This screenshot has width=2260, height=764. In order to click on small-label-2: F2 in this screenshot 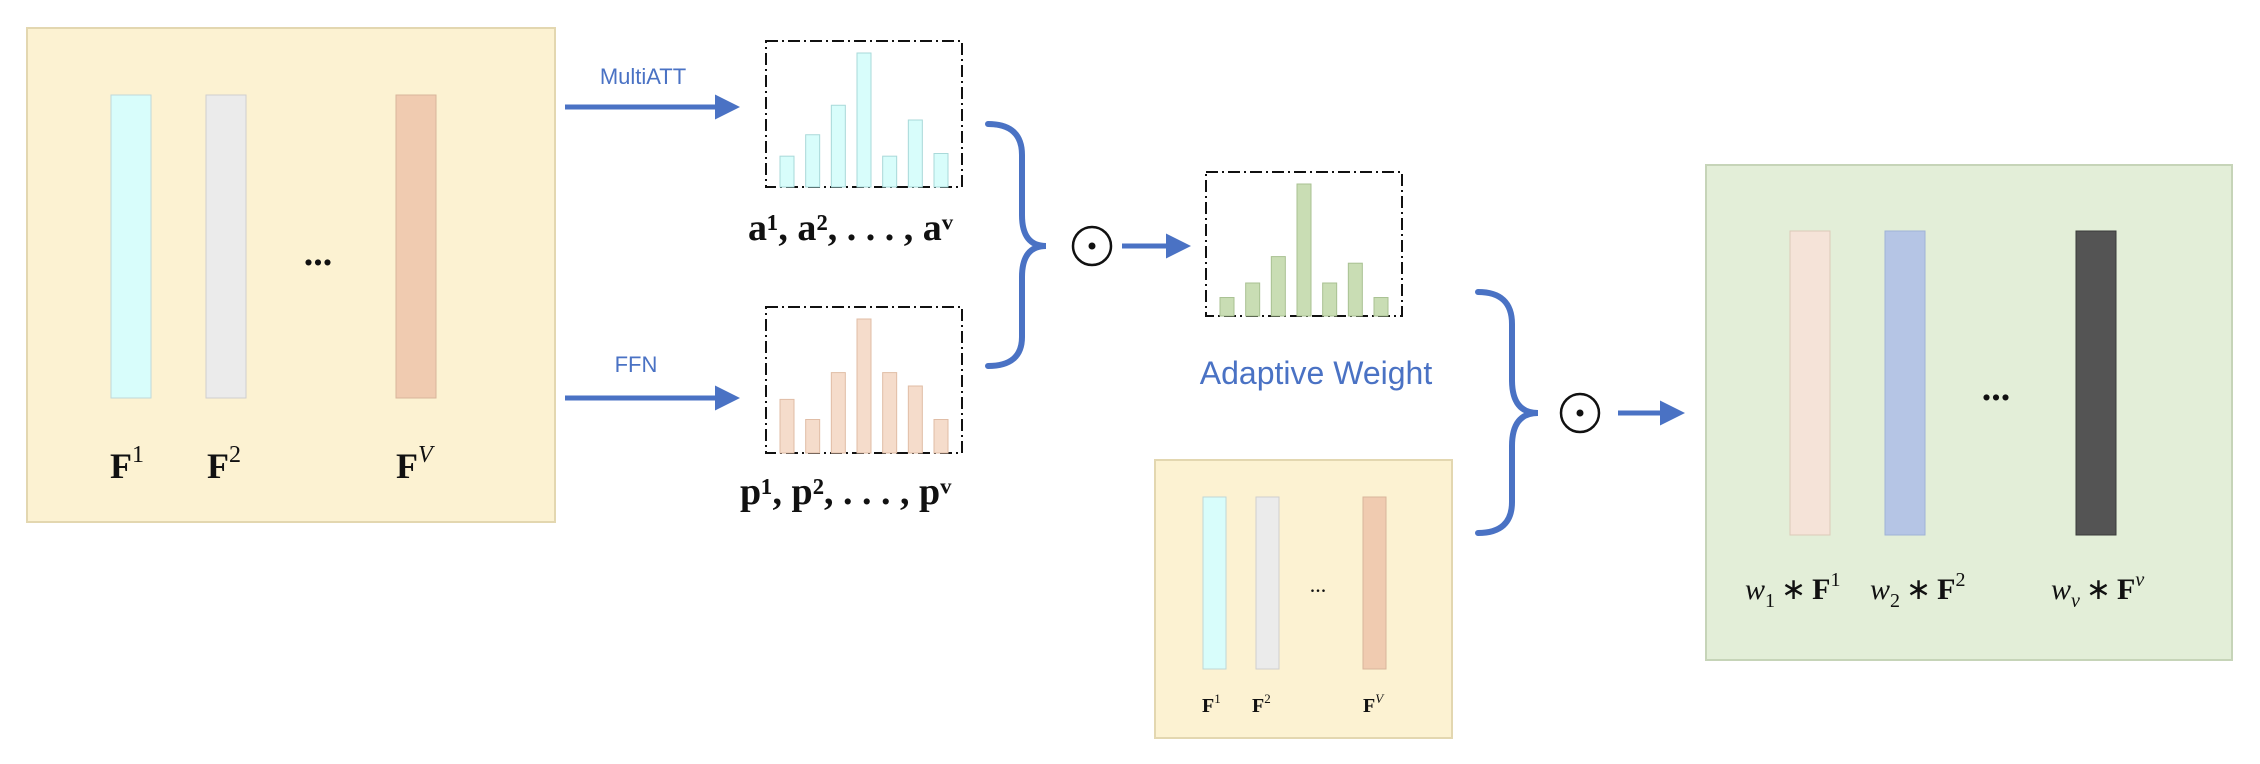, I will do `click(1261, 704)`.